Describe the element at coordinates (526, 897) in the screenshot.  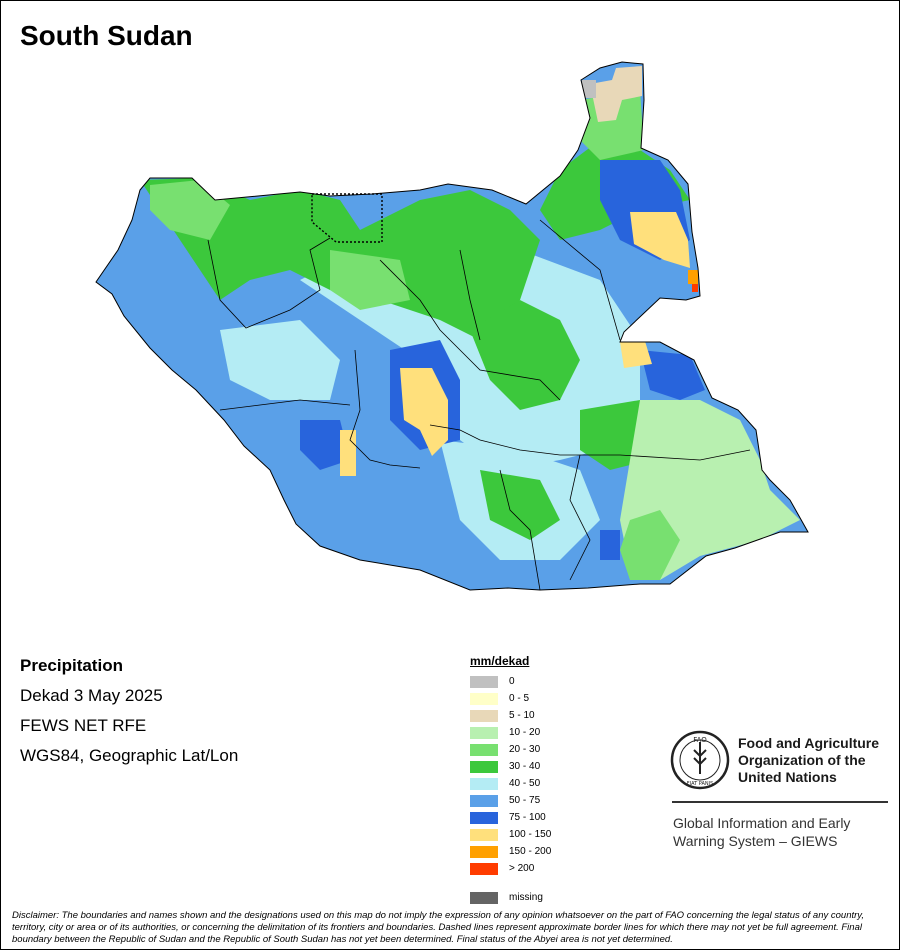
I see `legend-label-missing: missing` at that location.